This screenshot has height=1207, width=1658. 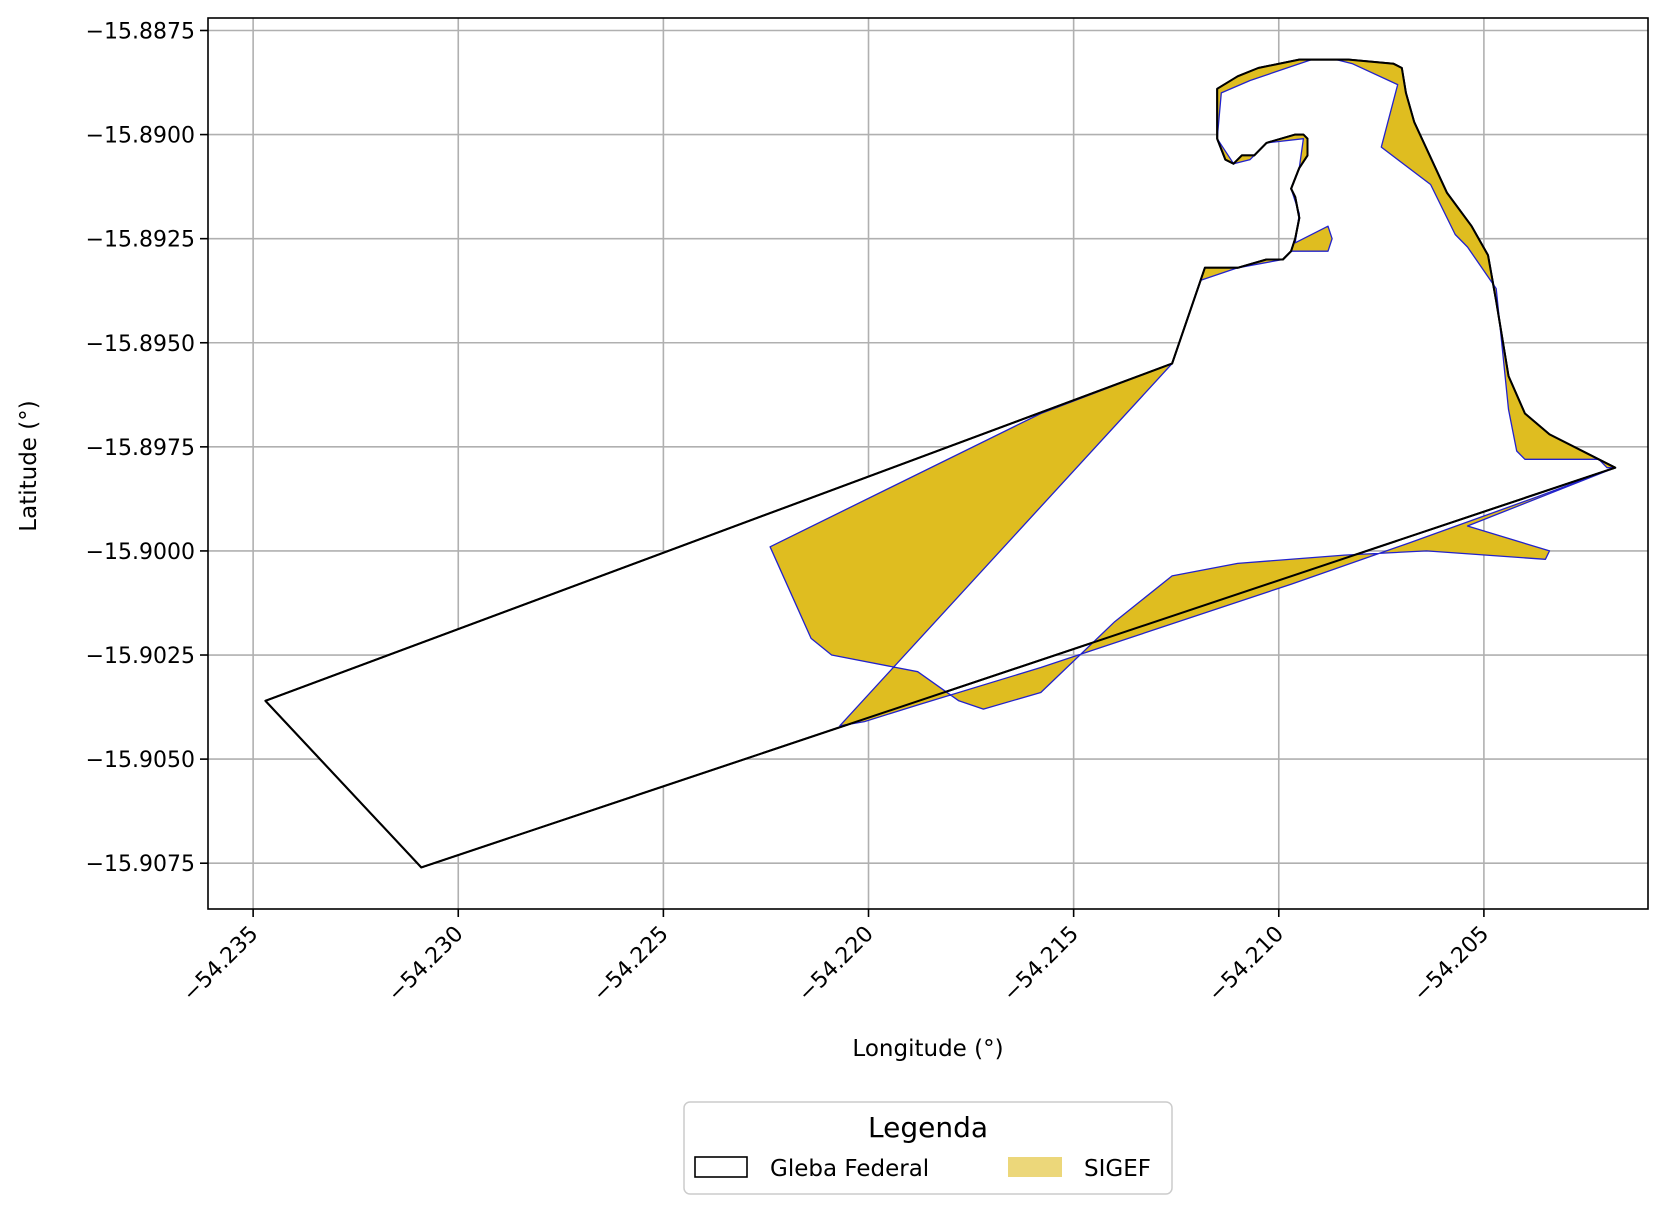 What do you see at coordinates (140, 31) in the screenshot?
I see `y-tick-label-0: −15.8875` at bounding box center [140, 31].